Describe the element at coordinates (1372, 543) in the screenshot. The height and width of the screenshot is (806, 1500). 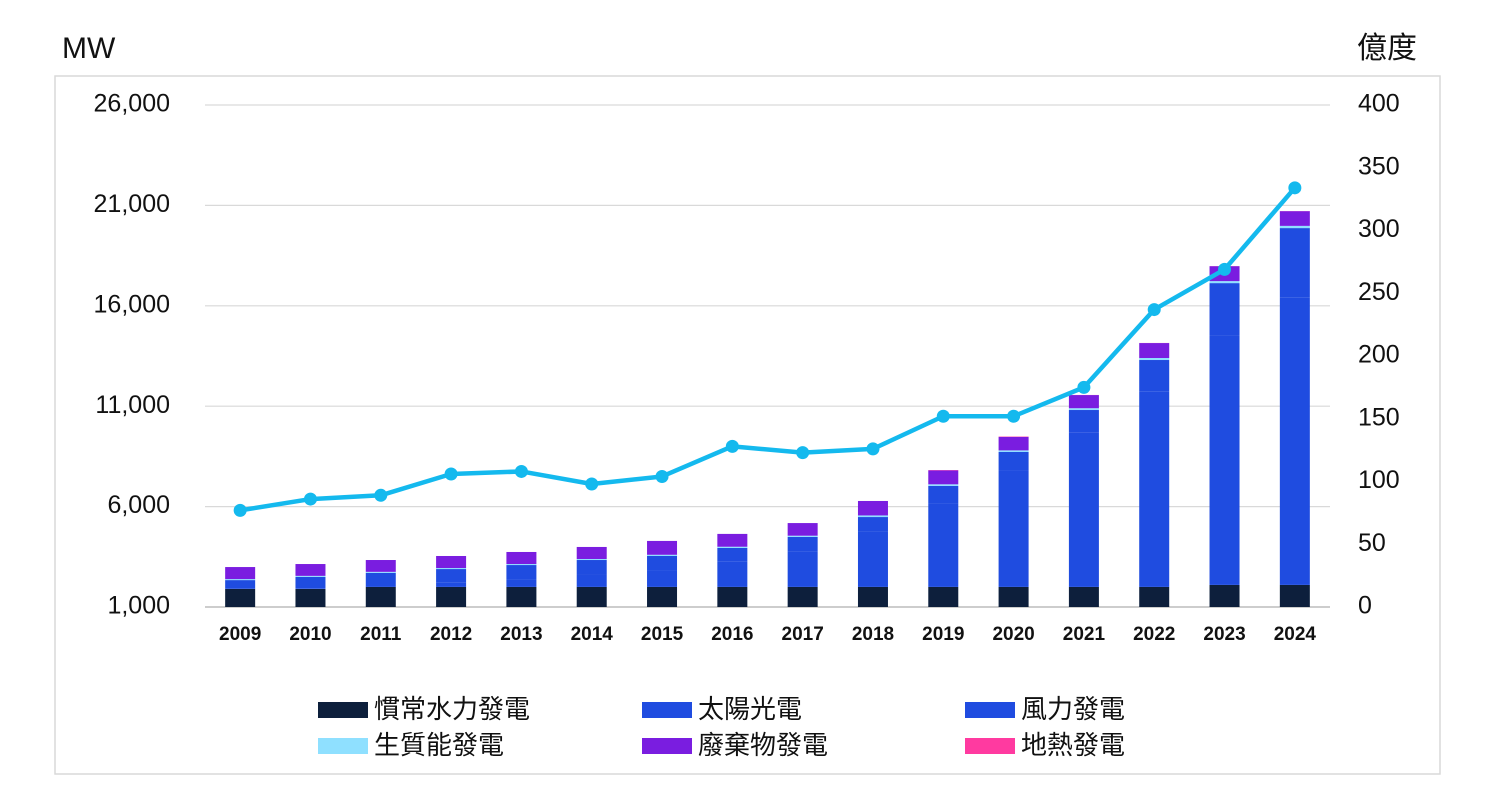
I see `y2-tick-label: 50` at that location.